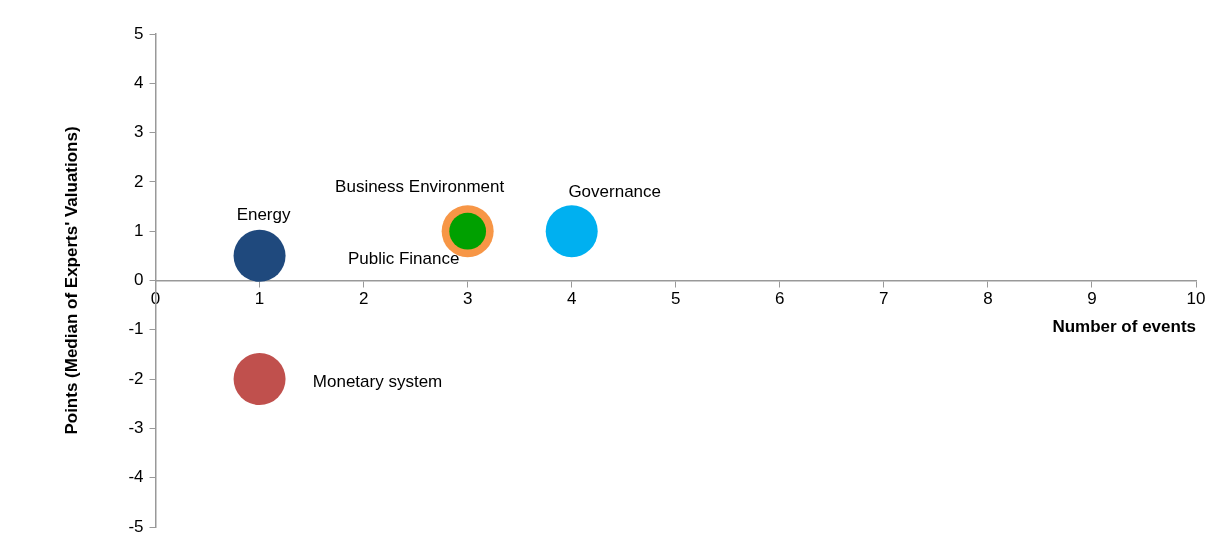 The image size is (1230, 555). Describe the element at coordinates (780, 299) in the screenshot. I see `x-tick-label: 6` at that location.